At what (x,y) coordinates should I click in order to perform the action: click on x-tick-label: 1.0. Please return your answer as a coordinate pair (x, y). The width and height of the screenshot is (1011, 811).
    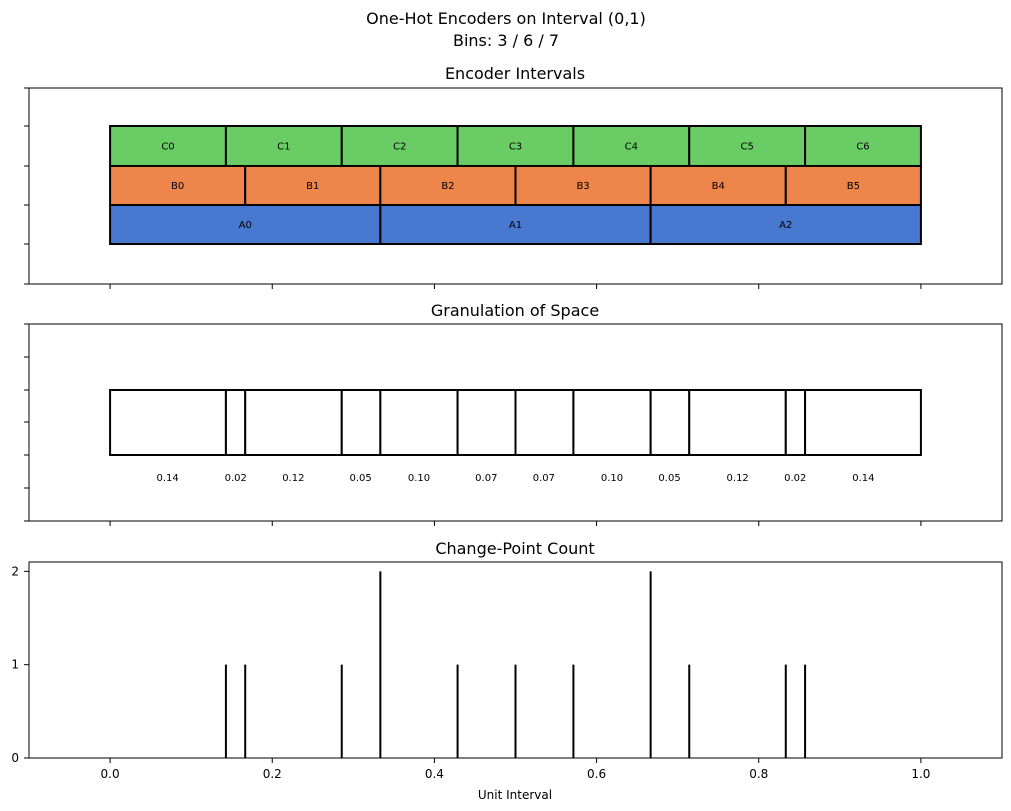
    Looking at the image, I should click on (920, 774).